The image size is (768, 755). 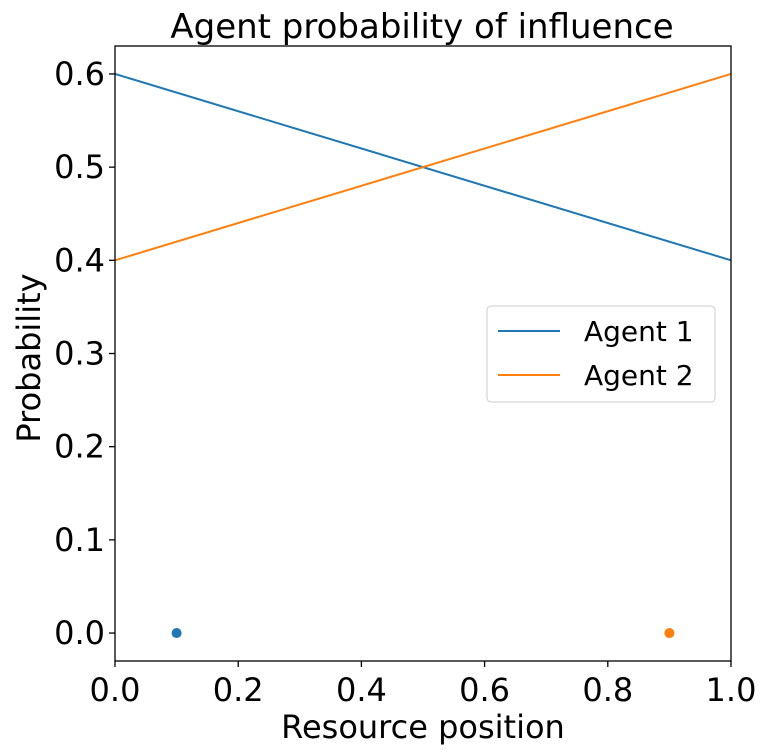 I want to click on legend-label-2: Agent 2, so click(x=639, y=375).